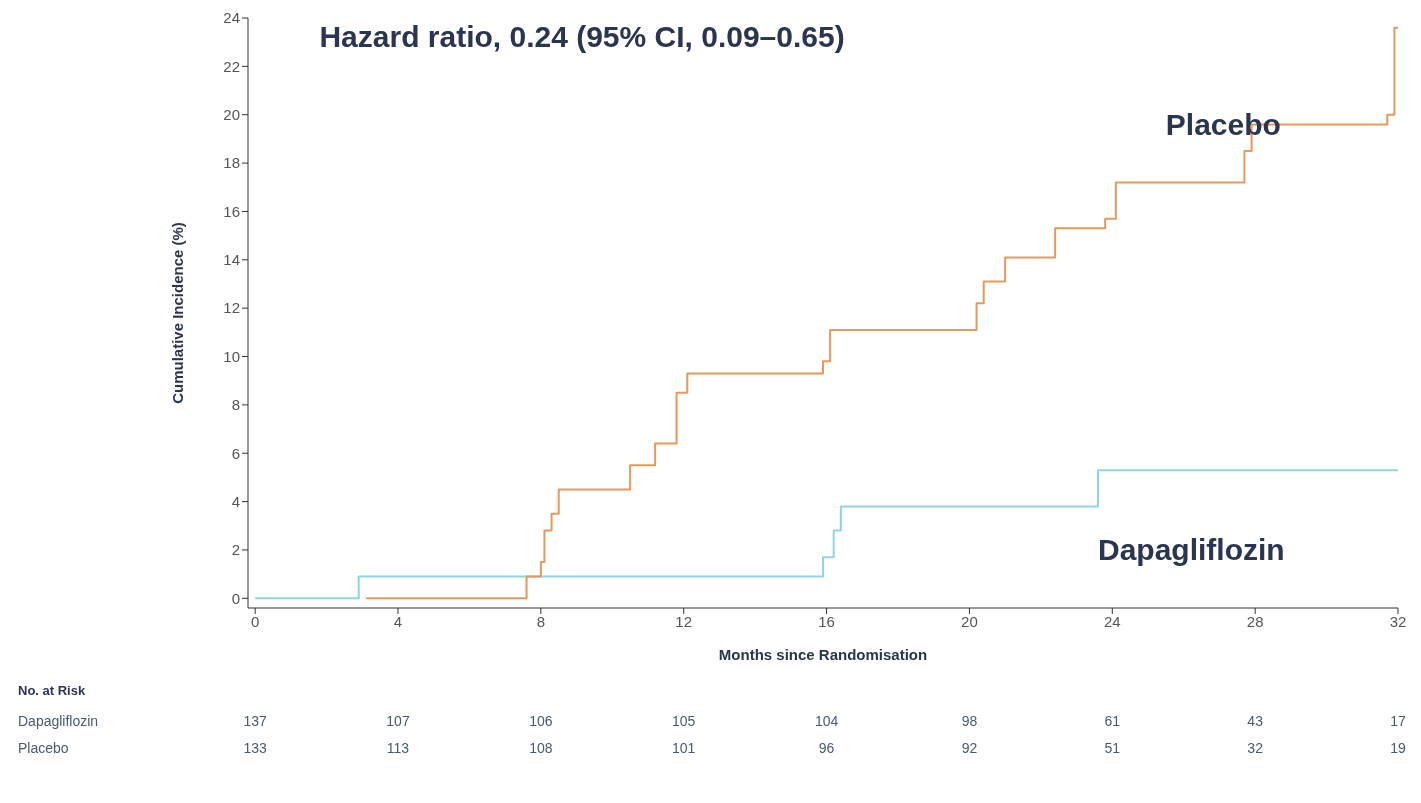  What do you see at coordinates (231, 115) in the screenshot?
I see `y-tick-label: 20` at bounding box center [231, 115].